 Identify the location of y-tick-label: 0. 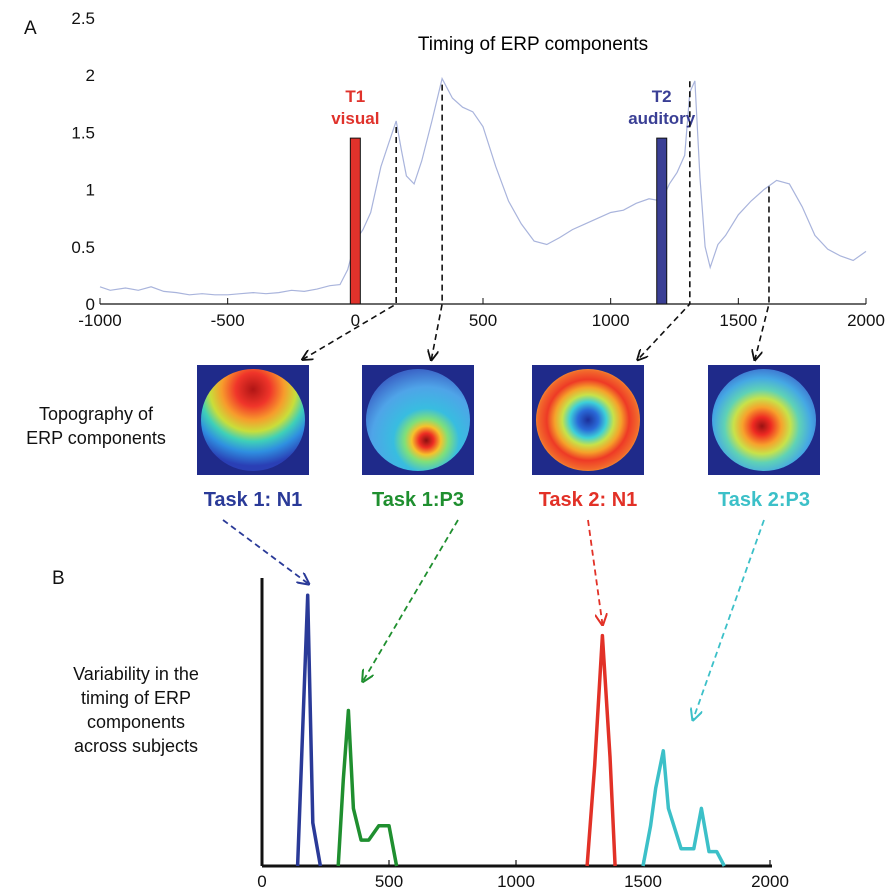
(90, 304).